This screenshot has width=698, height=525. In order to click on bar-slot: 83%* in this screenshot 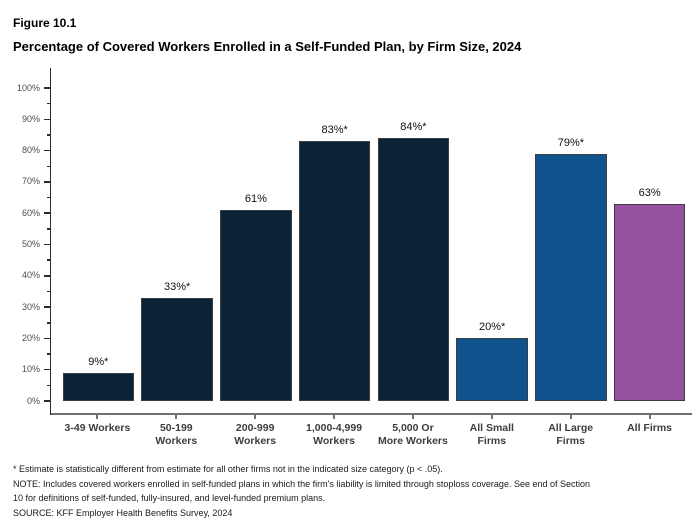, I will do `click(334, 234)`.